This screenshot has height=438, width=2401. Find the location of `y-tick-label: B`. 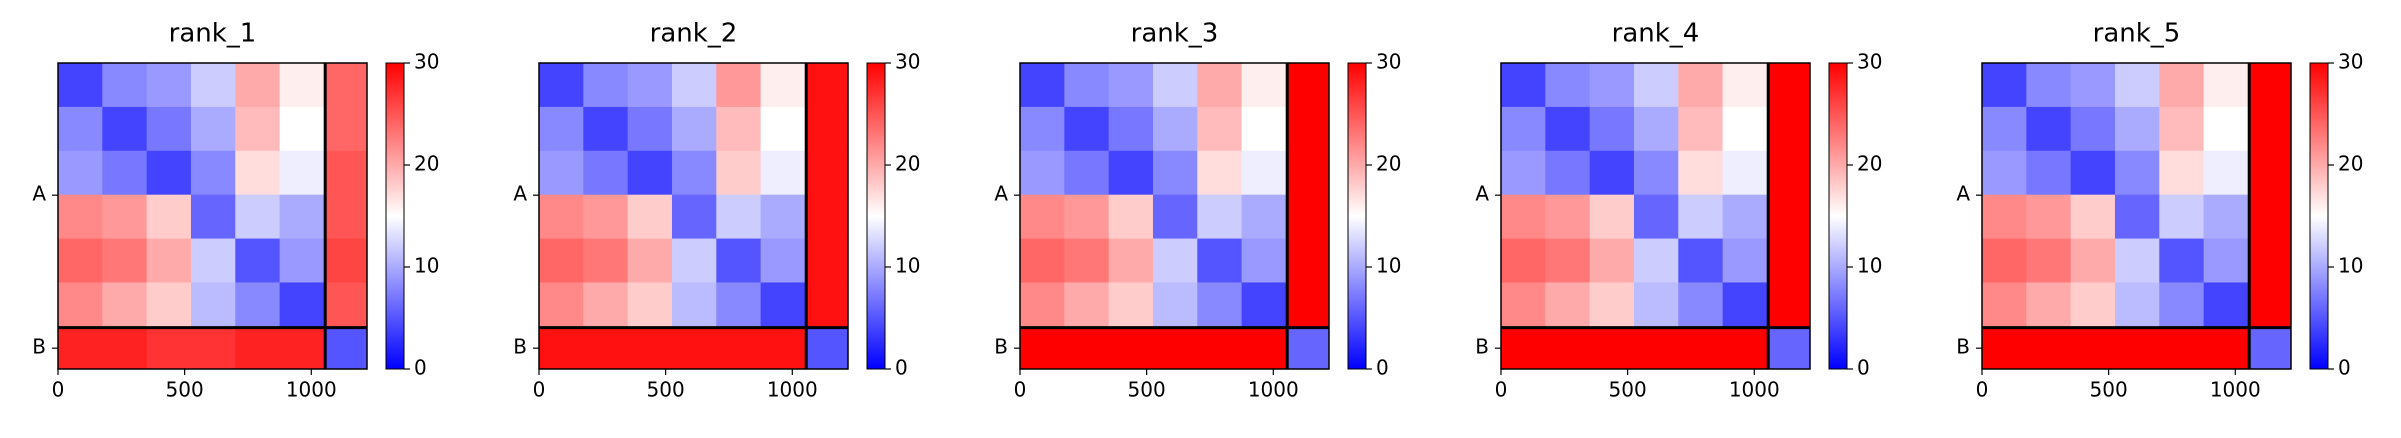

y-tick-label: B is located at coordinates (520, 347).